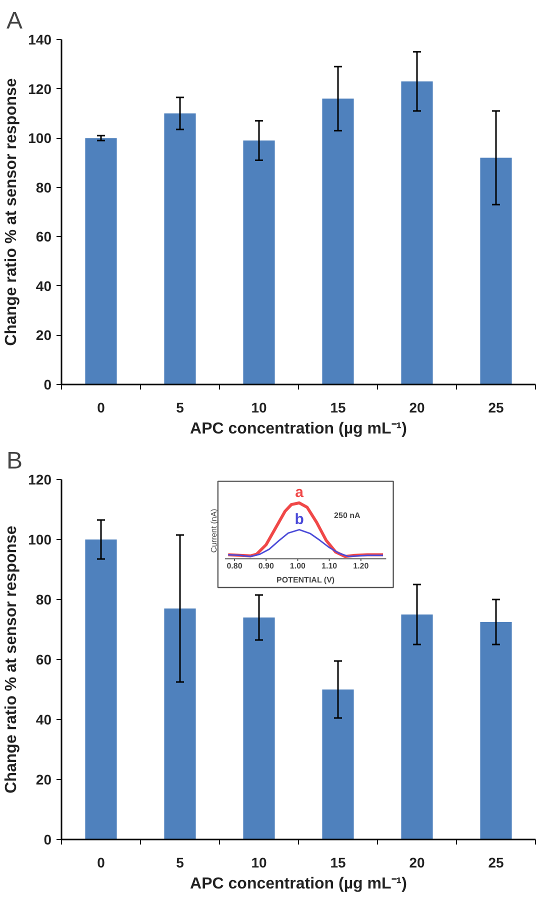 The image size is (555, 899). I want to click on series-label: b, so click(299, 519).